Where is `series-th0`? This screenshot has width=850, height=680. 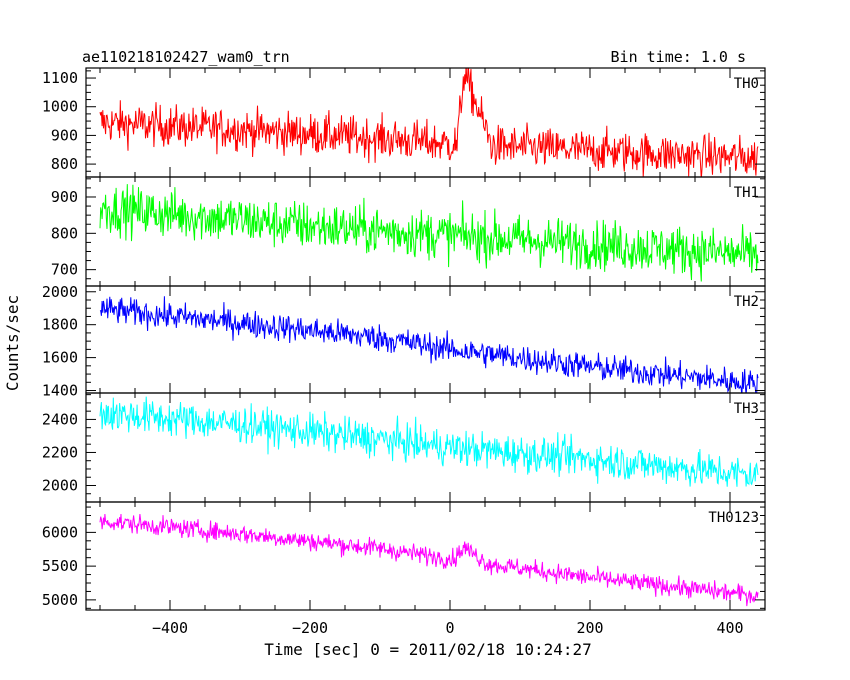 series-th0 is located at coordinates (429, 122).